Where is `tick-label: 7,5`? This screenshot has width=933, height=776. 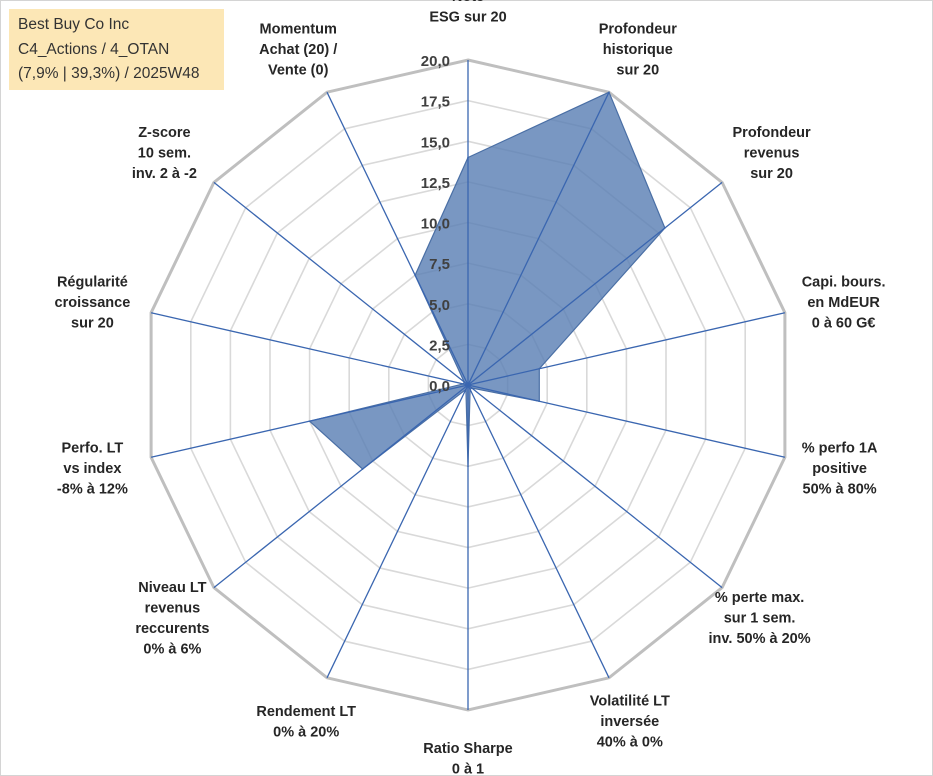 tick-label: 7,5 is located at coordinates (439, 264).